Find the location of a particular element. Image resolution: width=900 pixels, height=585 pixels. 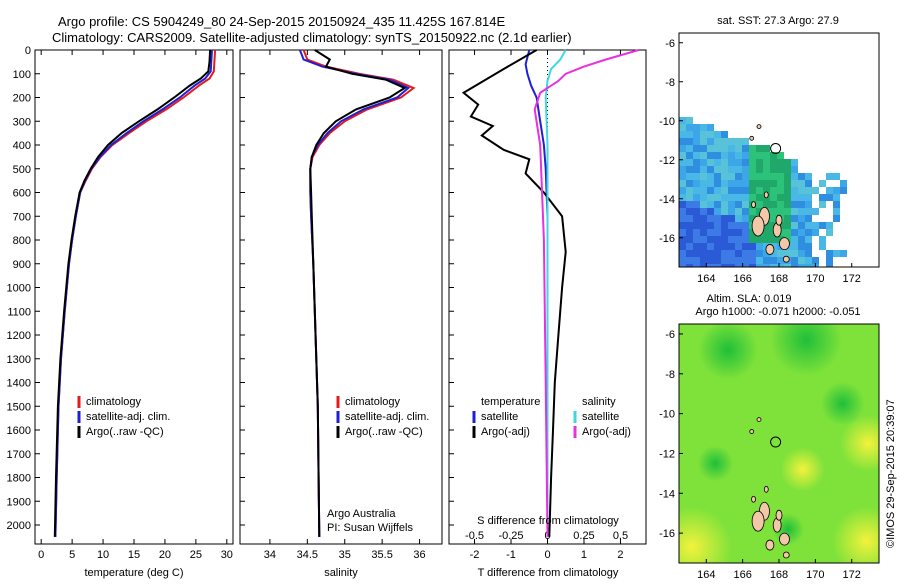

temp-xtick-label-3: 15 is located at coordinates (134, 555).